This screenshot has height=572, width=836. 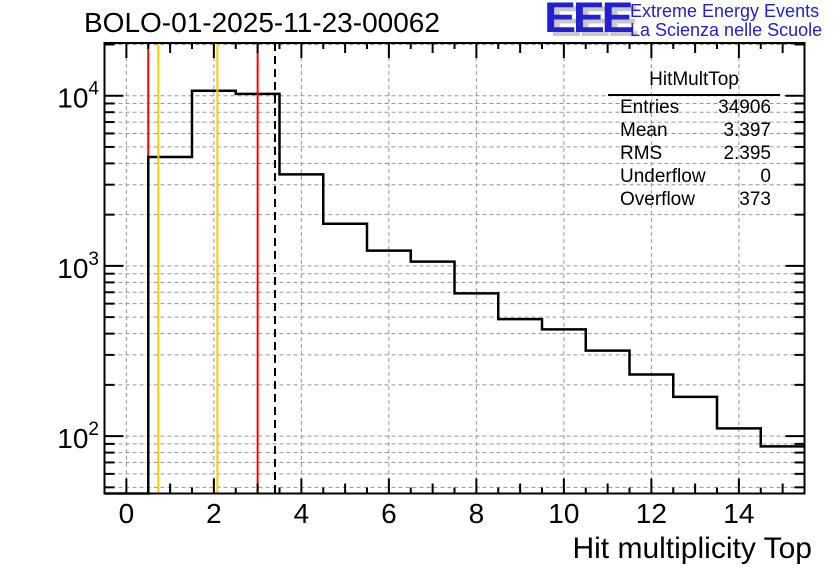 I want to click on x-tick-label: 14, so click(x=738, y=513).